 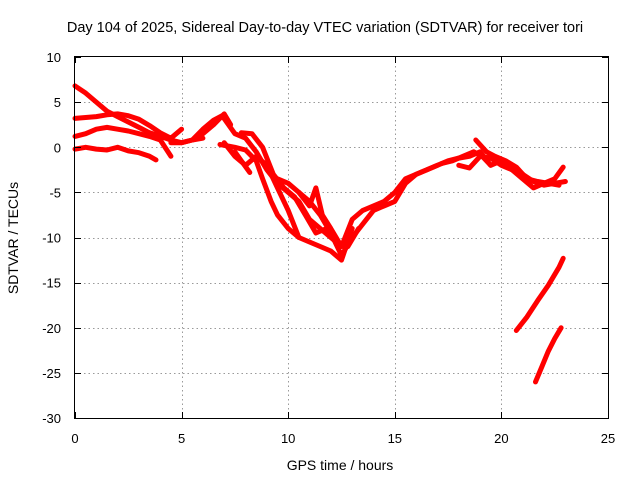 I want to click on x-tick-label: 20, so click(x=501, y=438).